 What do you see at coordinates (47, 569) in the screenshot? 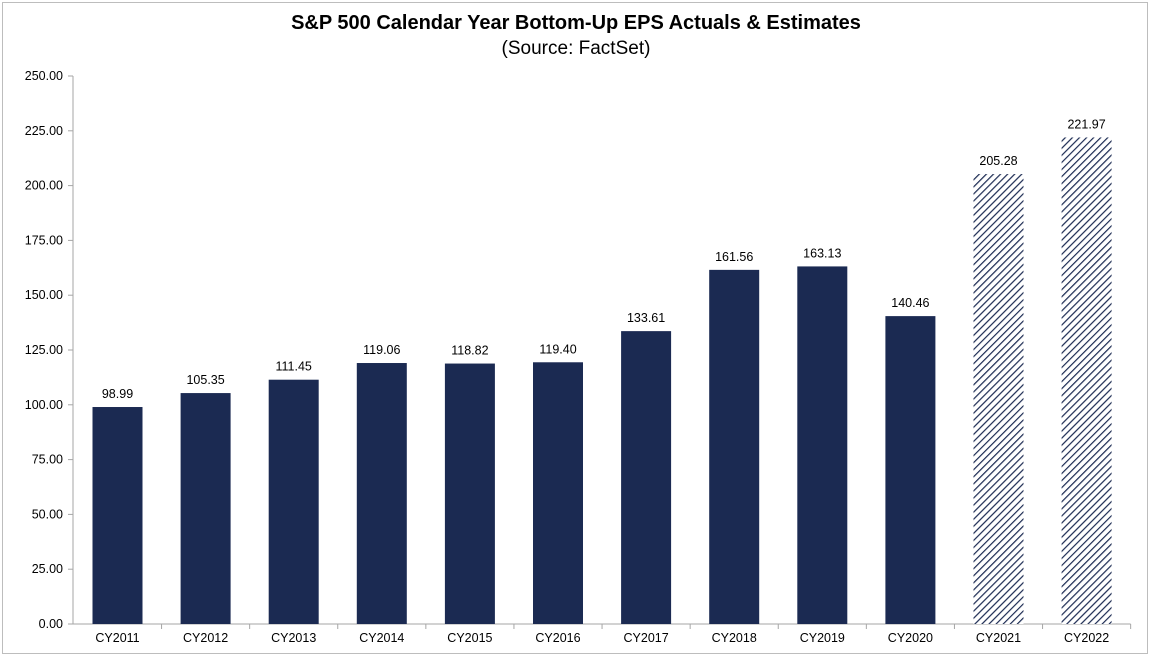
I see `y-tick-label: 25.00` at bounding box center [47, 569].